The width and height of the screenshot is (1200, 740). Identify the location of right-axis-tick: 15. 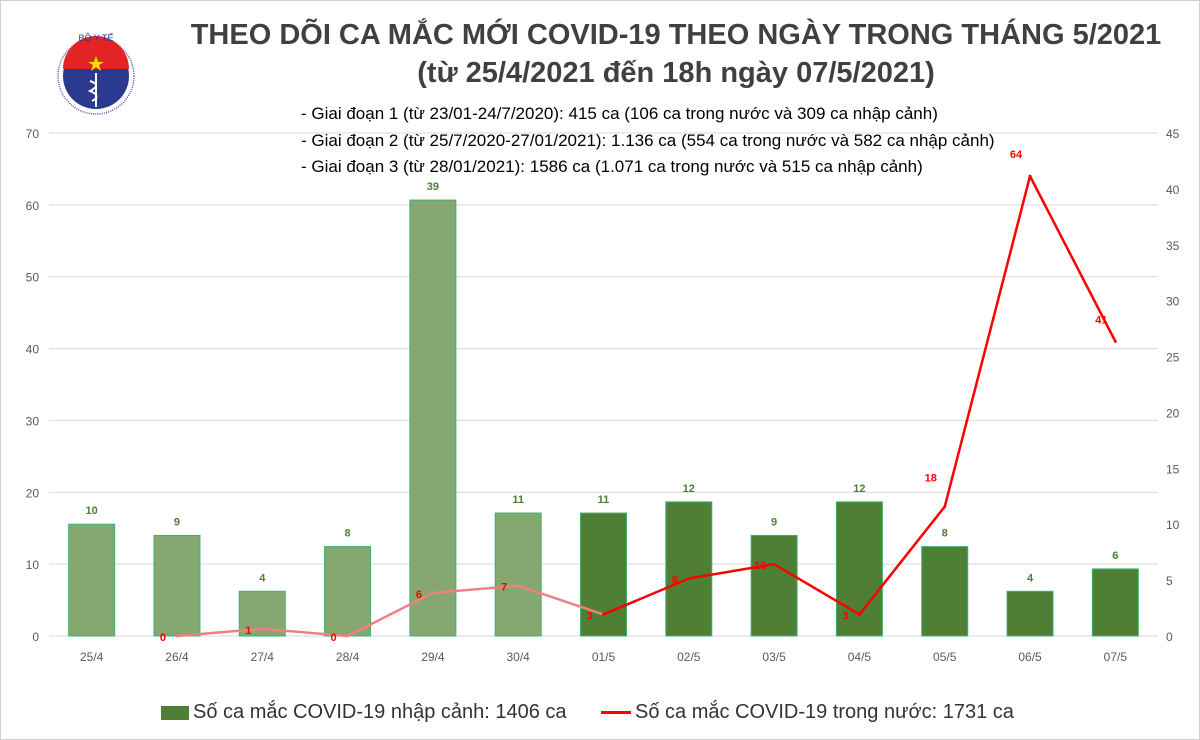
(1173, 469).